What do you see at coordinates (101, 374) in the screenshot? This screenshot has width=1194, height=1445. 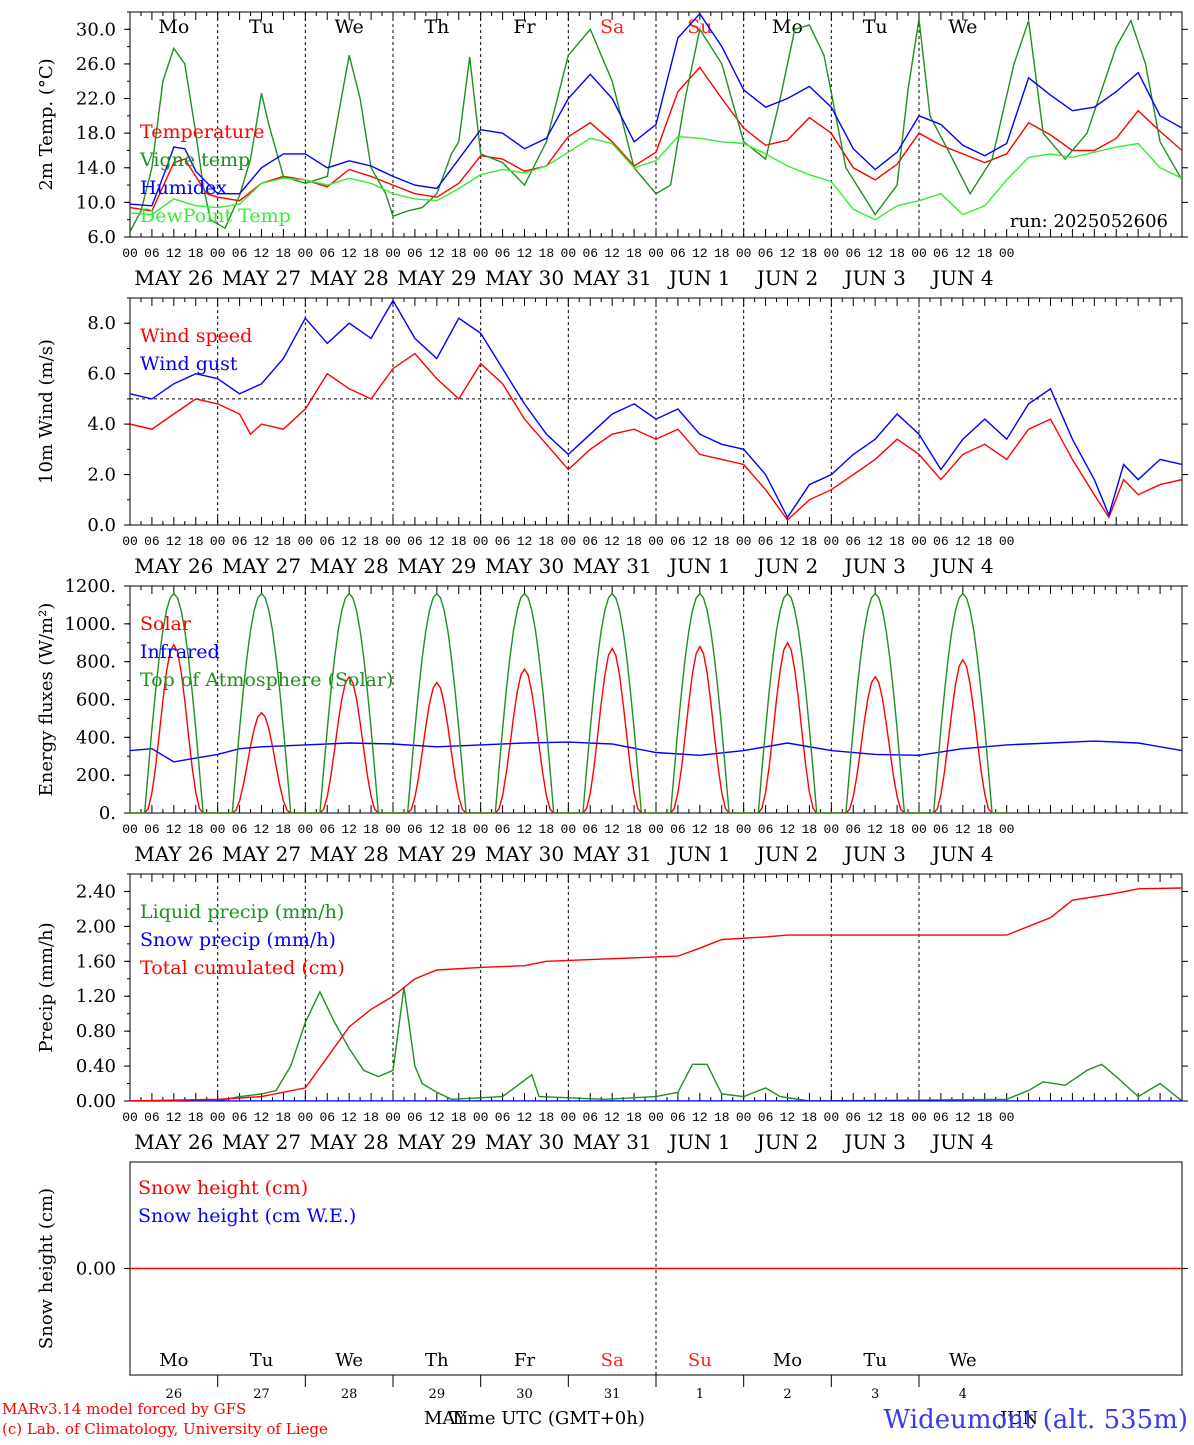 I see `y-tick-label: 6.0` at bounding box center [101, 374].